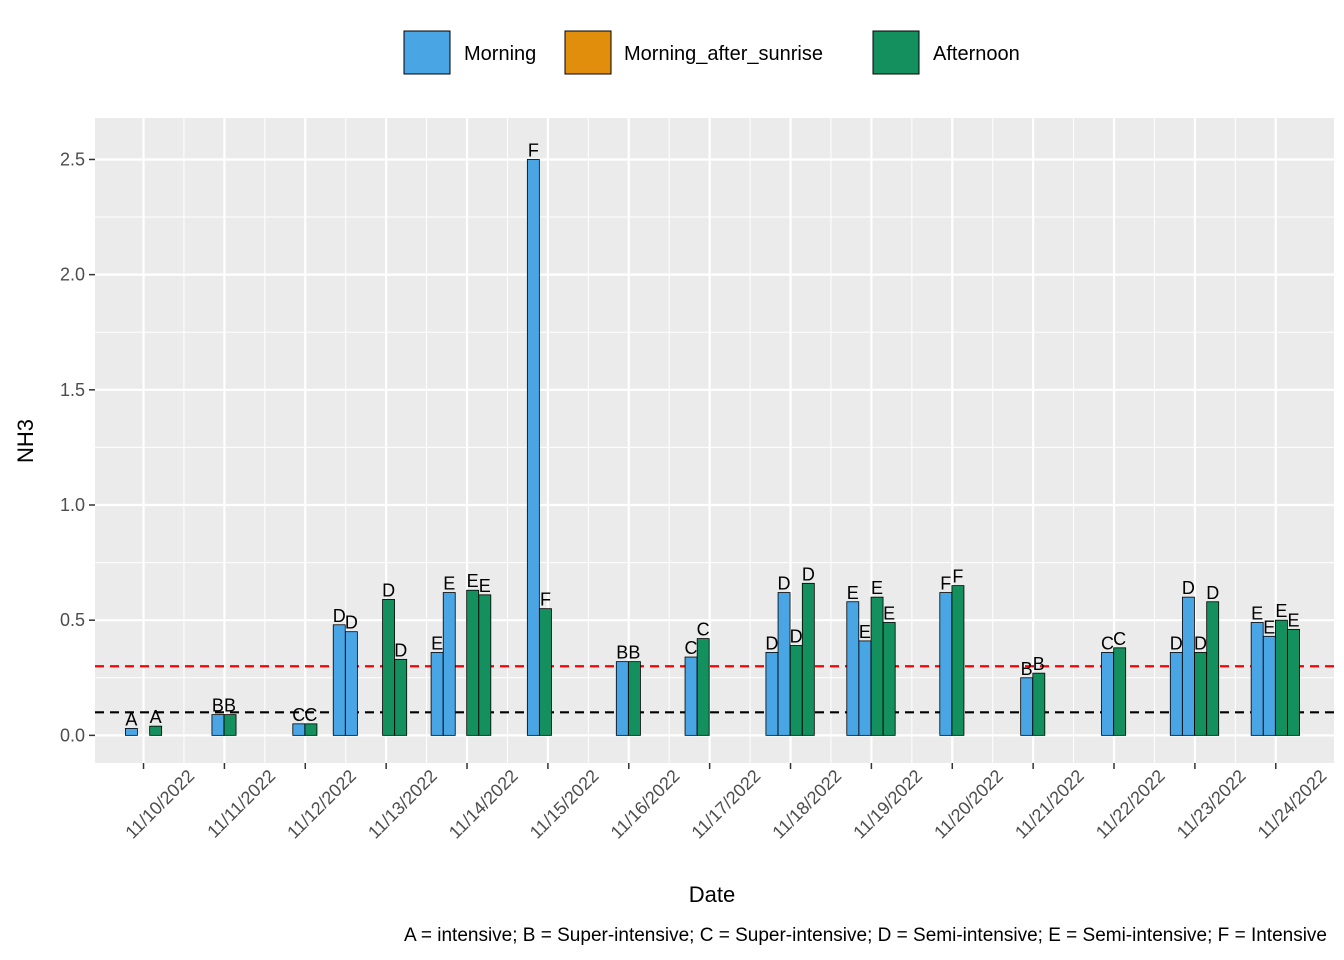 This screenshot has width=1344, height=960. Describe the element at coordinates (72, 275) in the screenshot. I see `y-tick-label: 2.0` at that location.